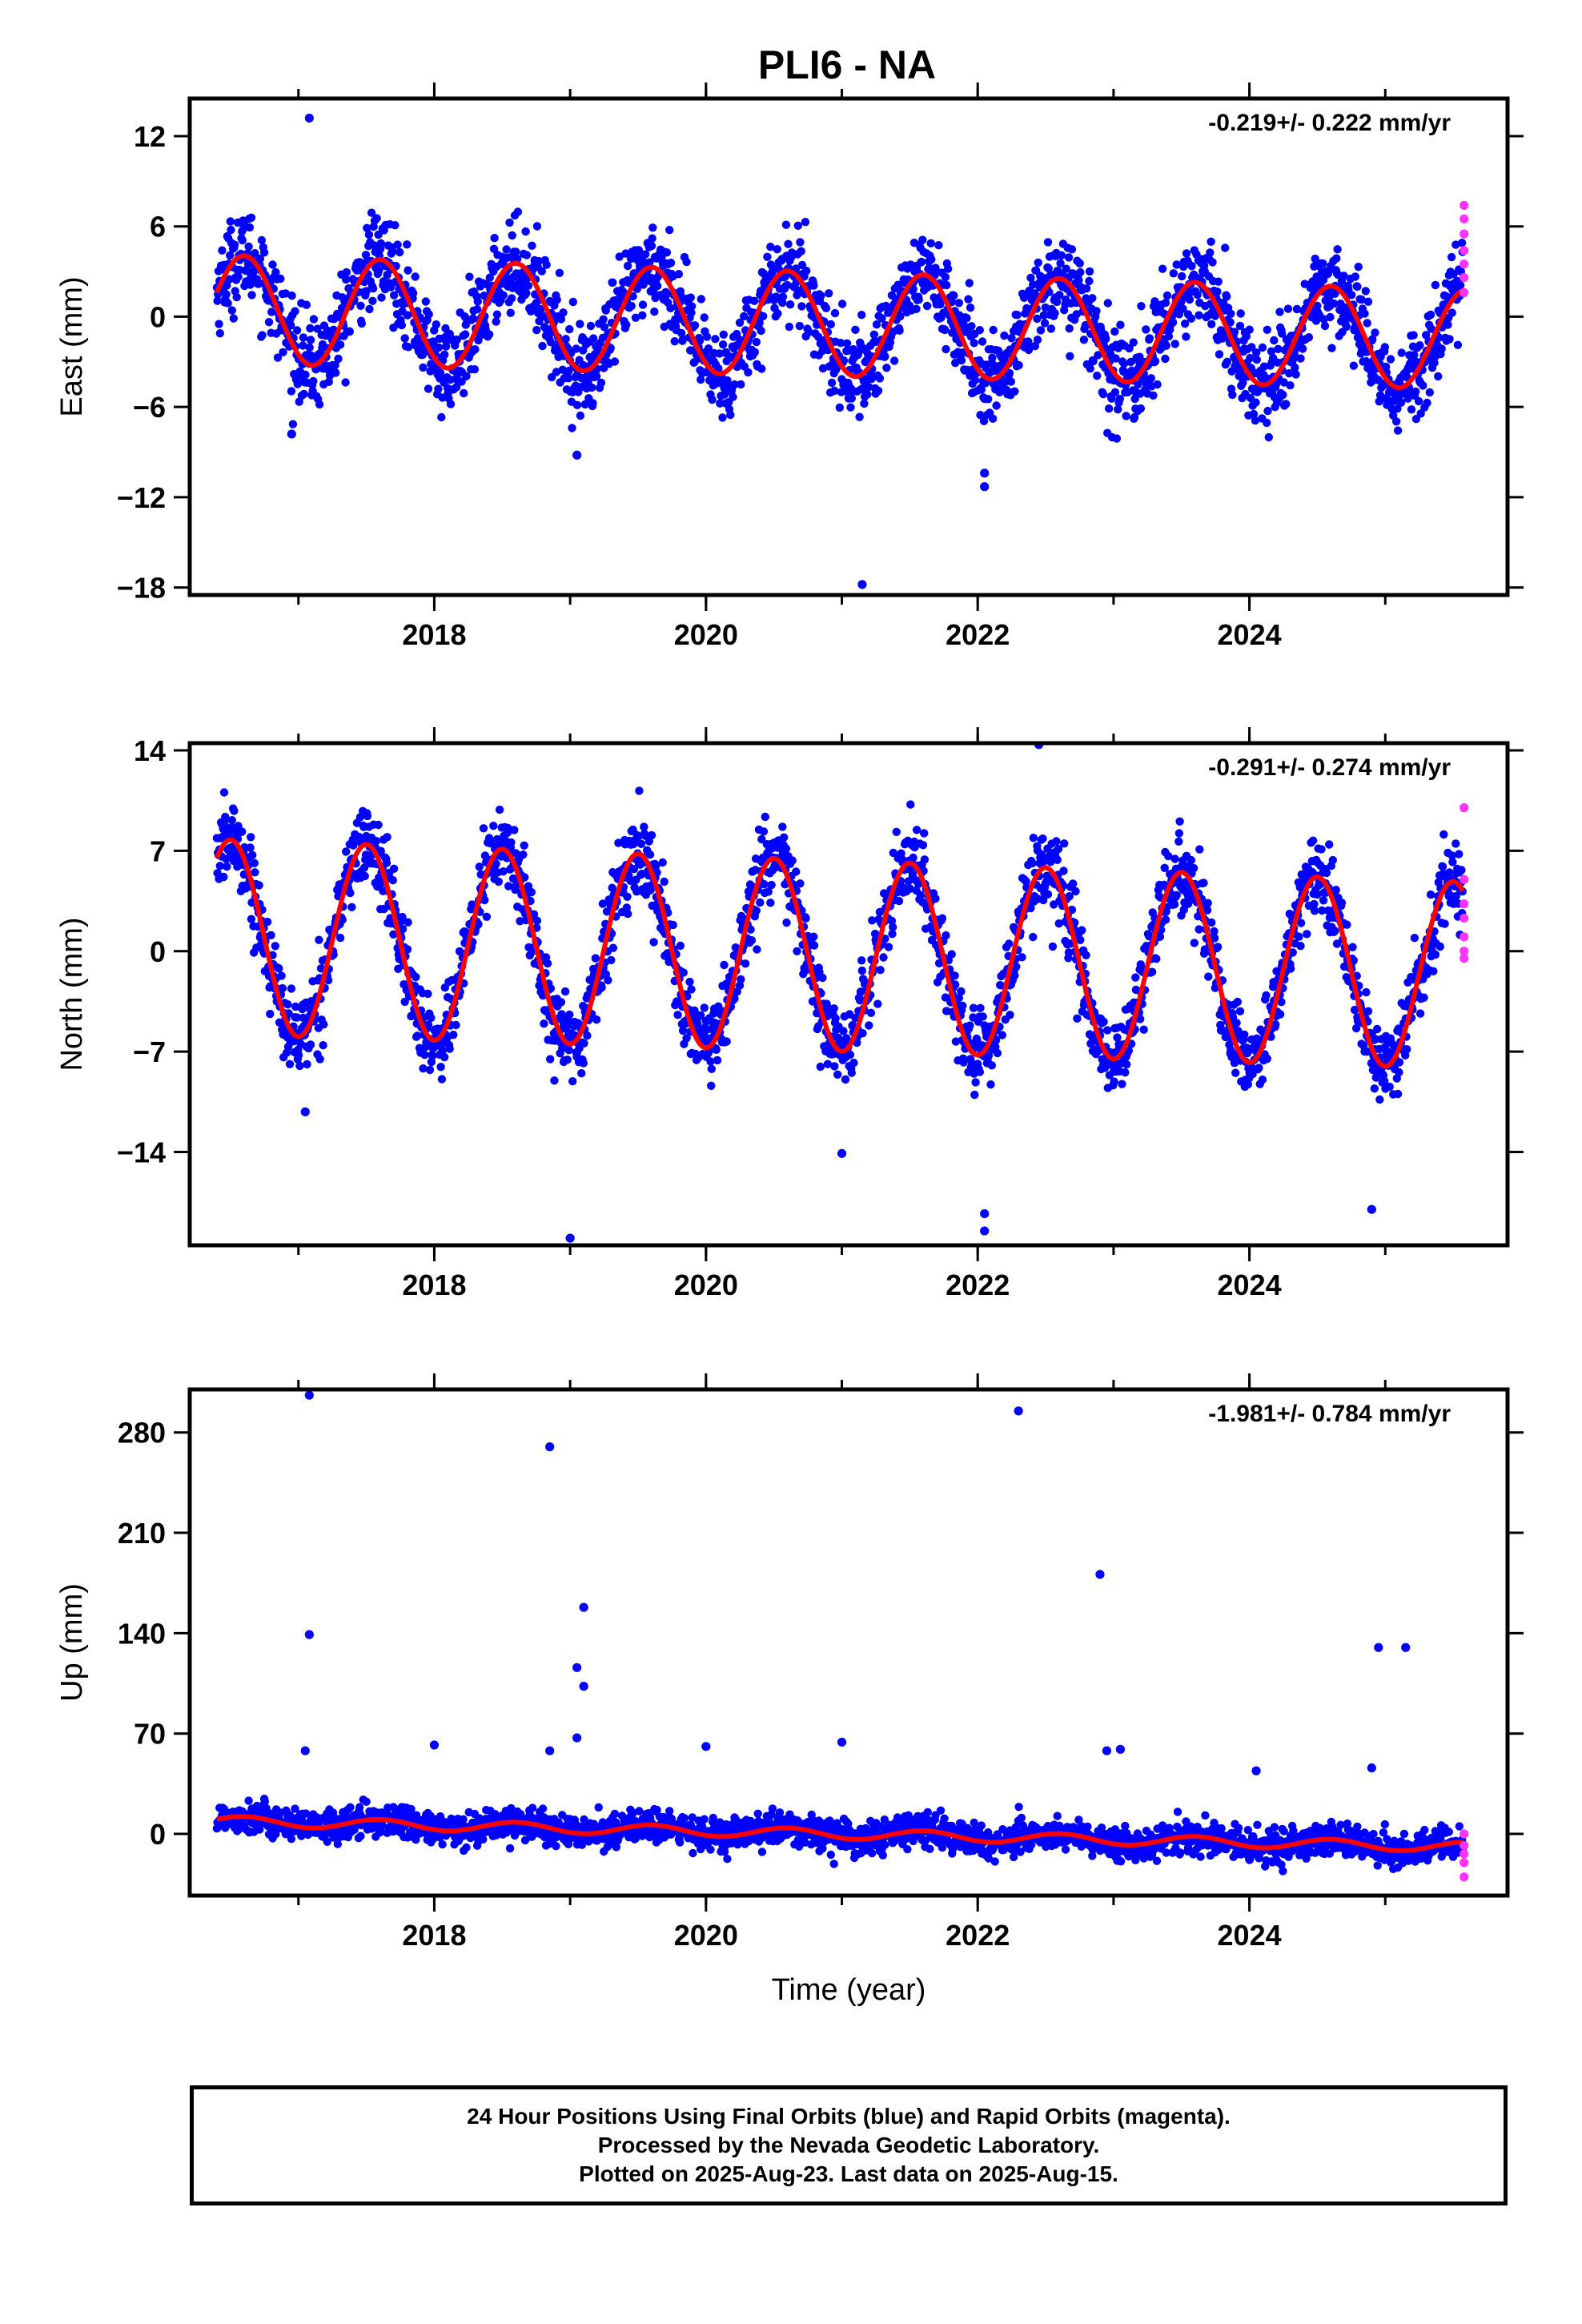 This screenshot has height=2324, width=1582. I want to click on x-tick-label: 2018, so click(434, 634).